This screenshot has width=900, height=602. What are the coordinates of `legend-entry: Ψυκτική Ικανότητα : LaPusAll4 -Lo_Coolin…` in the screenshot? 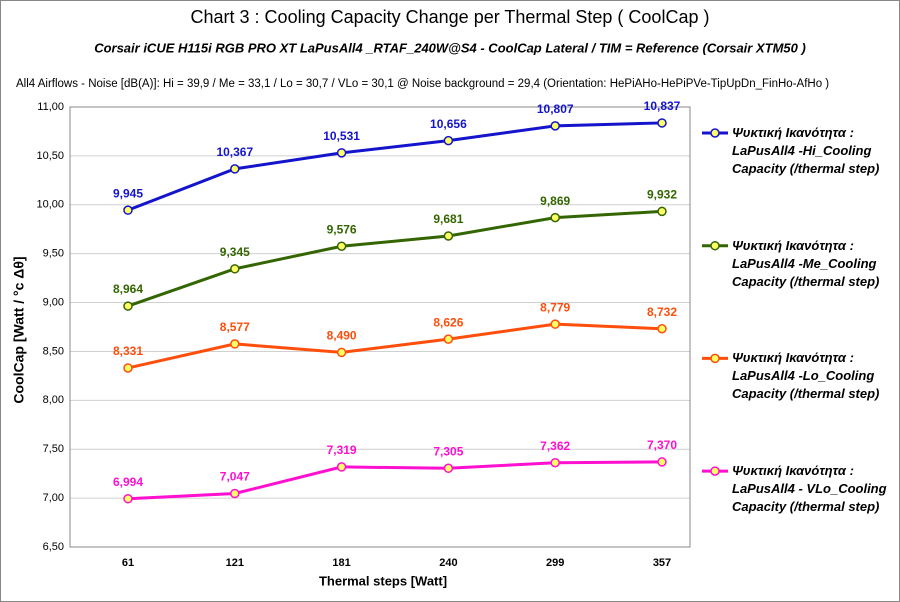 It's located at (806, 376).